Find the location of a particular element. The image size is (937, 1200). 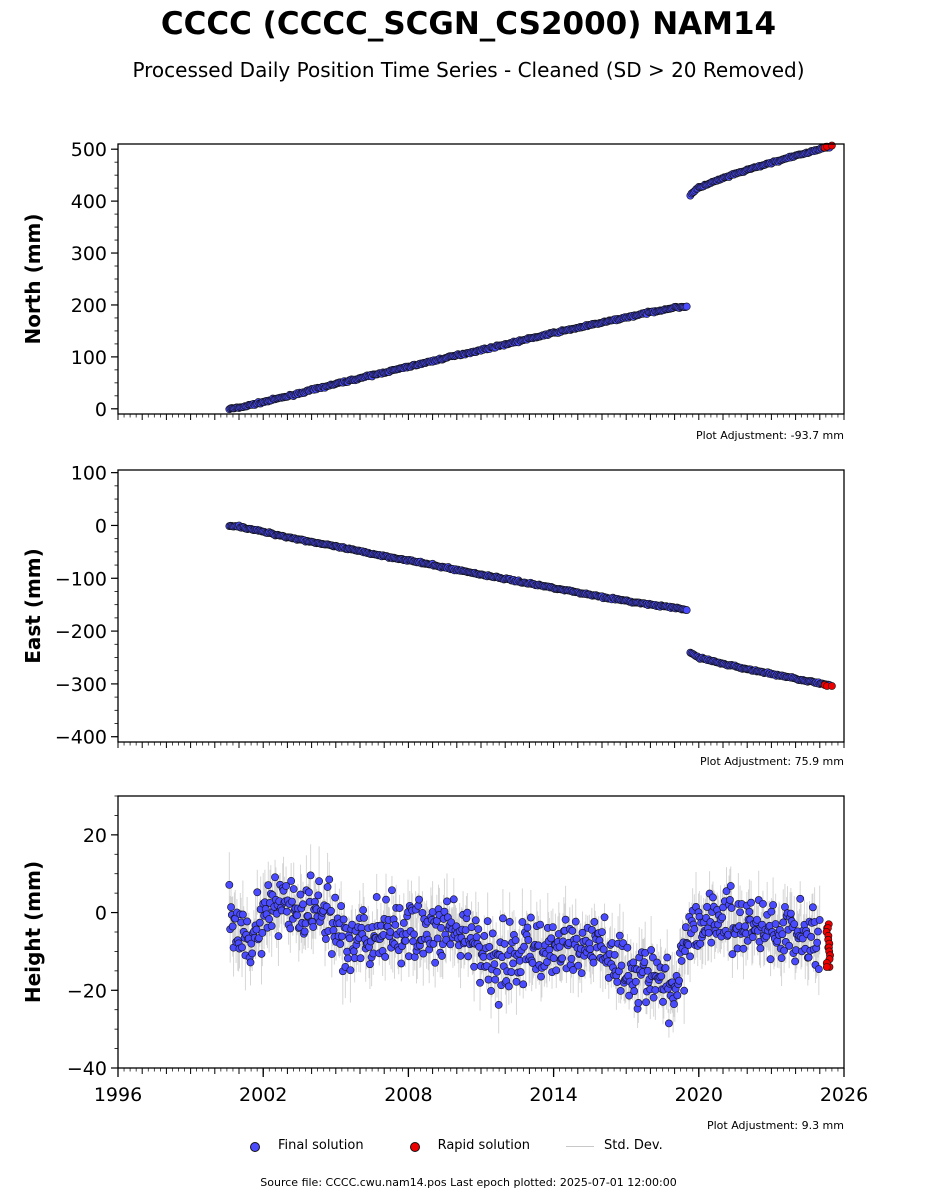

legend: Final solution Rapid solution Std. Dev. is located at coordinates (469, 1145).